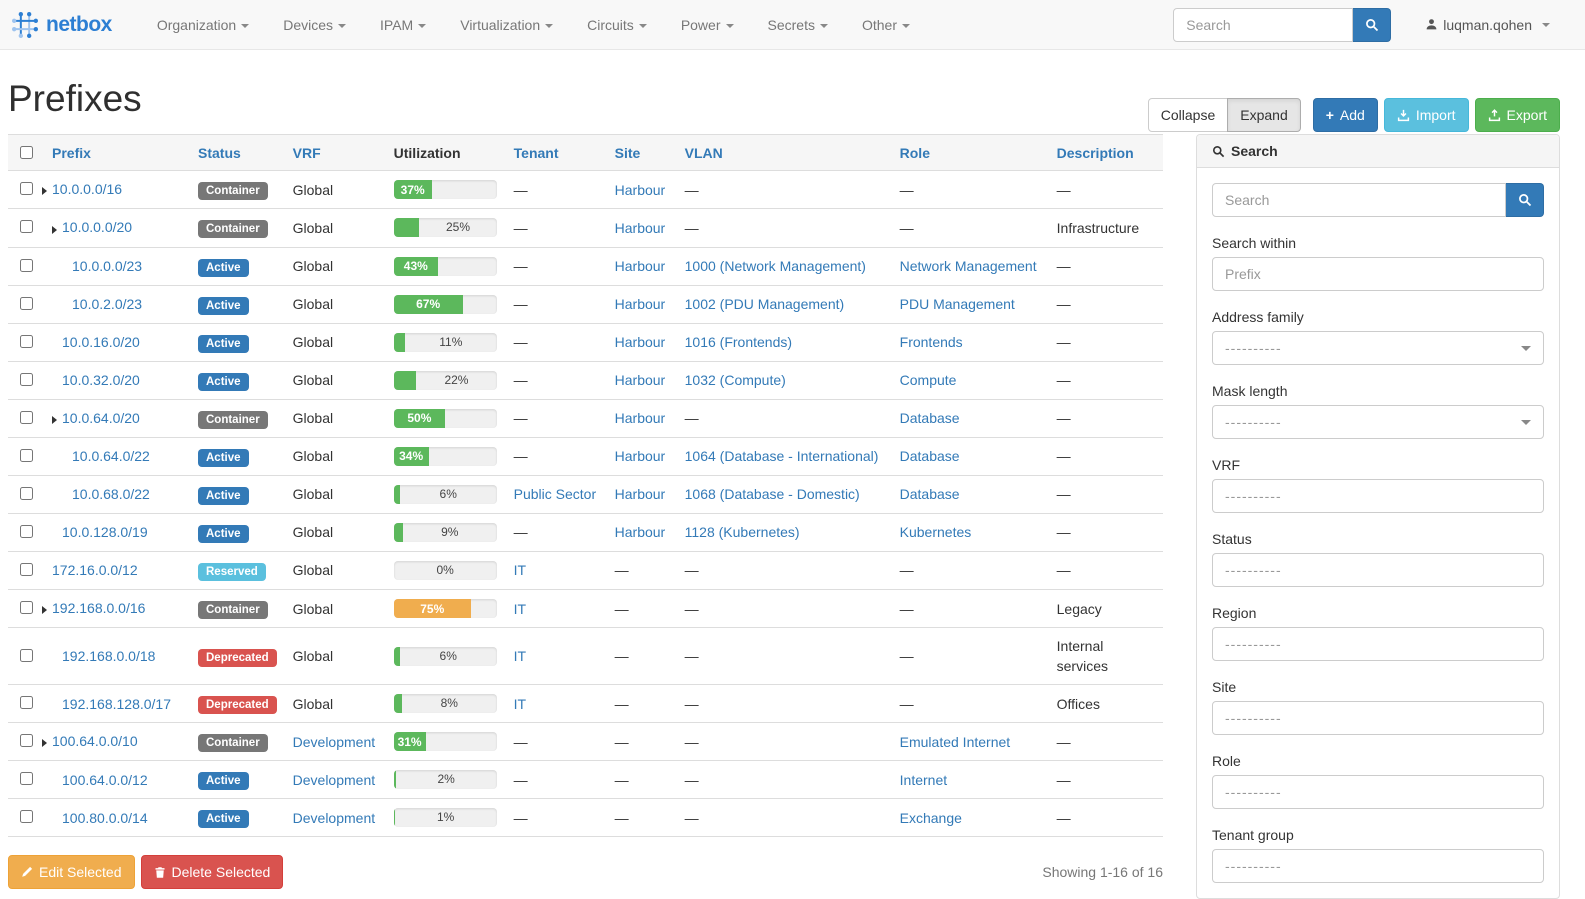 This screenshot has width=1585, height=899. I want to click on import-button: Import, so click(1426, 115).